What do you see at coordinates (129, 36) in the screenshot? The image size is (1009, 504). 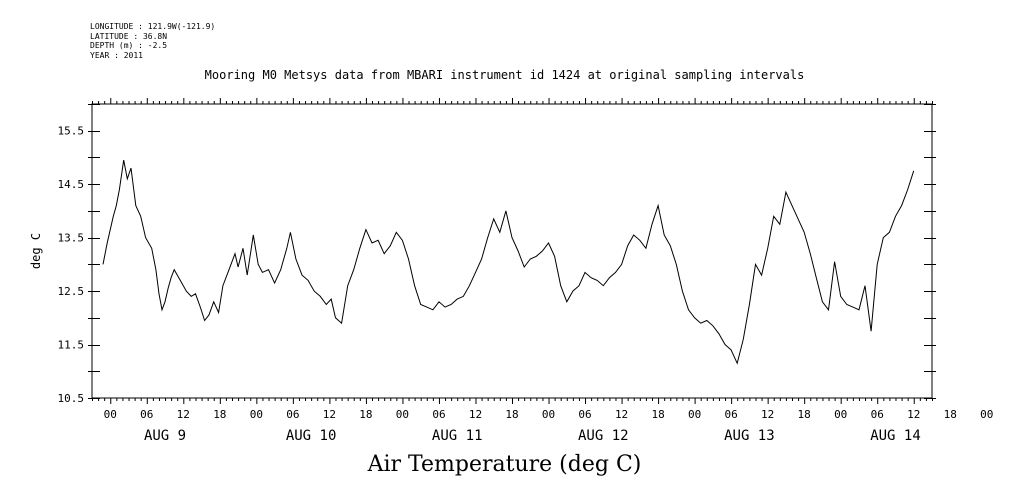 I see `latitude-label: LATITUDE : 36.8N` at bounding box center [129, 36].